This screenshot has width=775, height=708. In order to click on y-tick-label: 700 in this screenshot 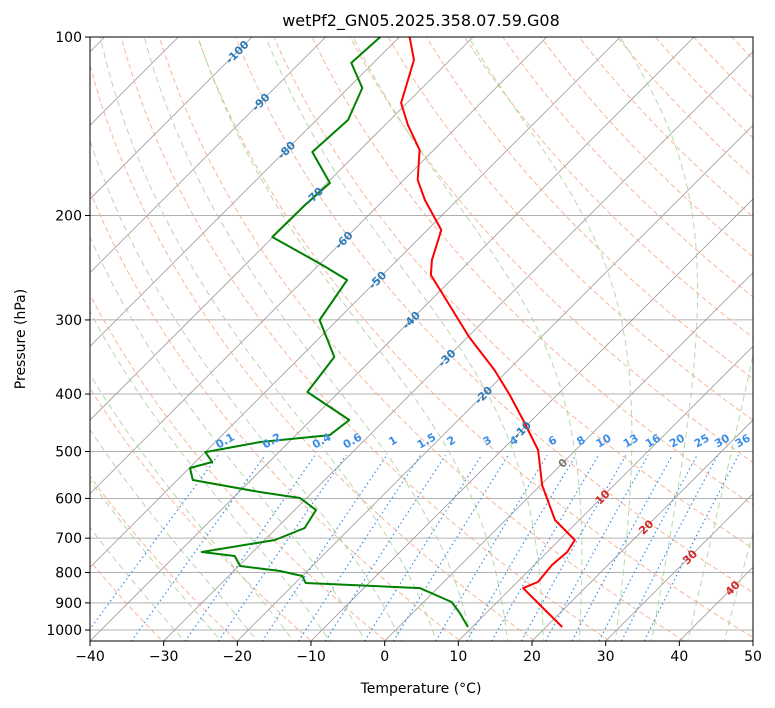, I will do `click(68, 539)`.